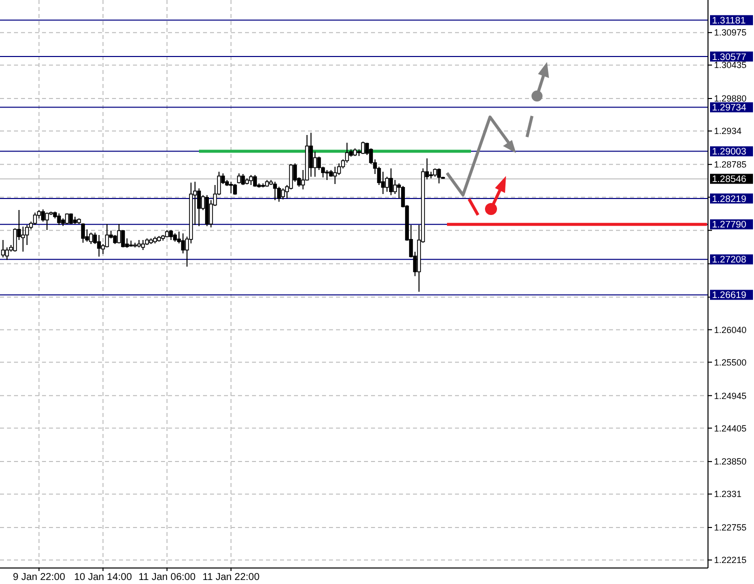  I want to click on ref-line-label: 1.26619, so click(729, 296).